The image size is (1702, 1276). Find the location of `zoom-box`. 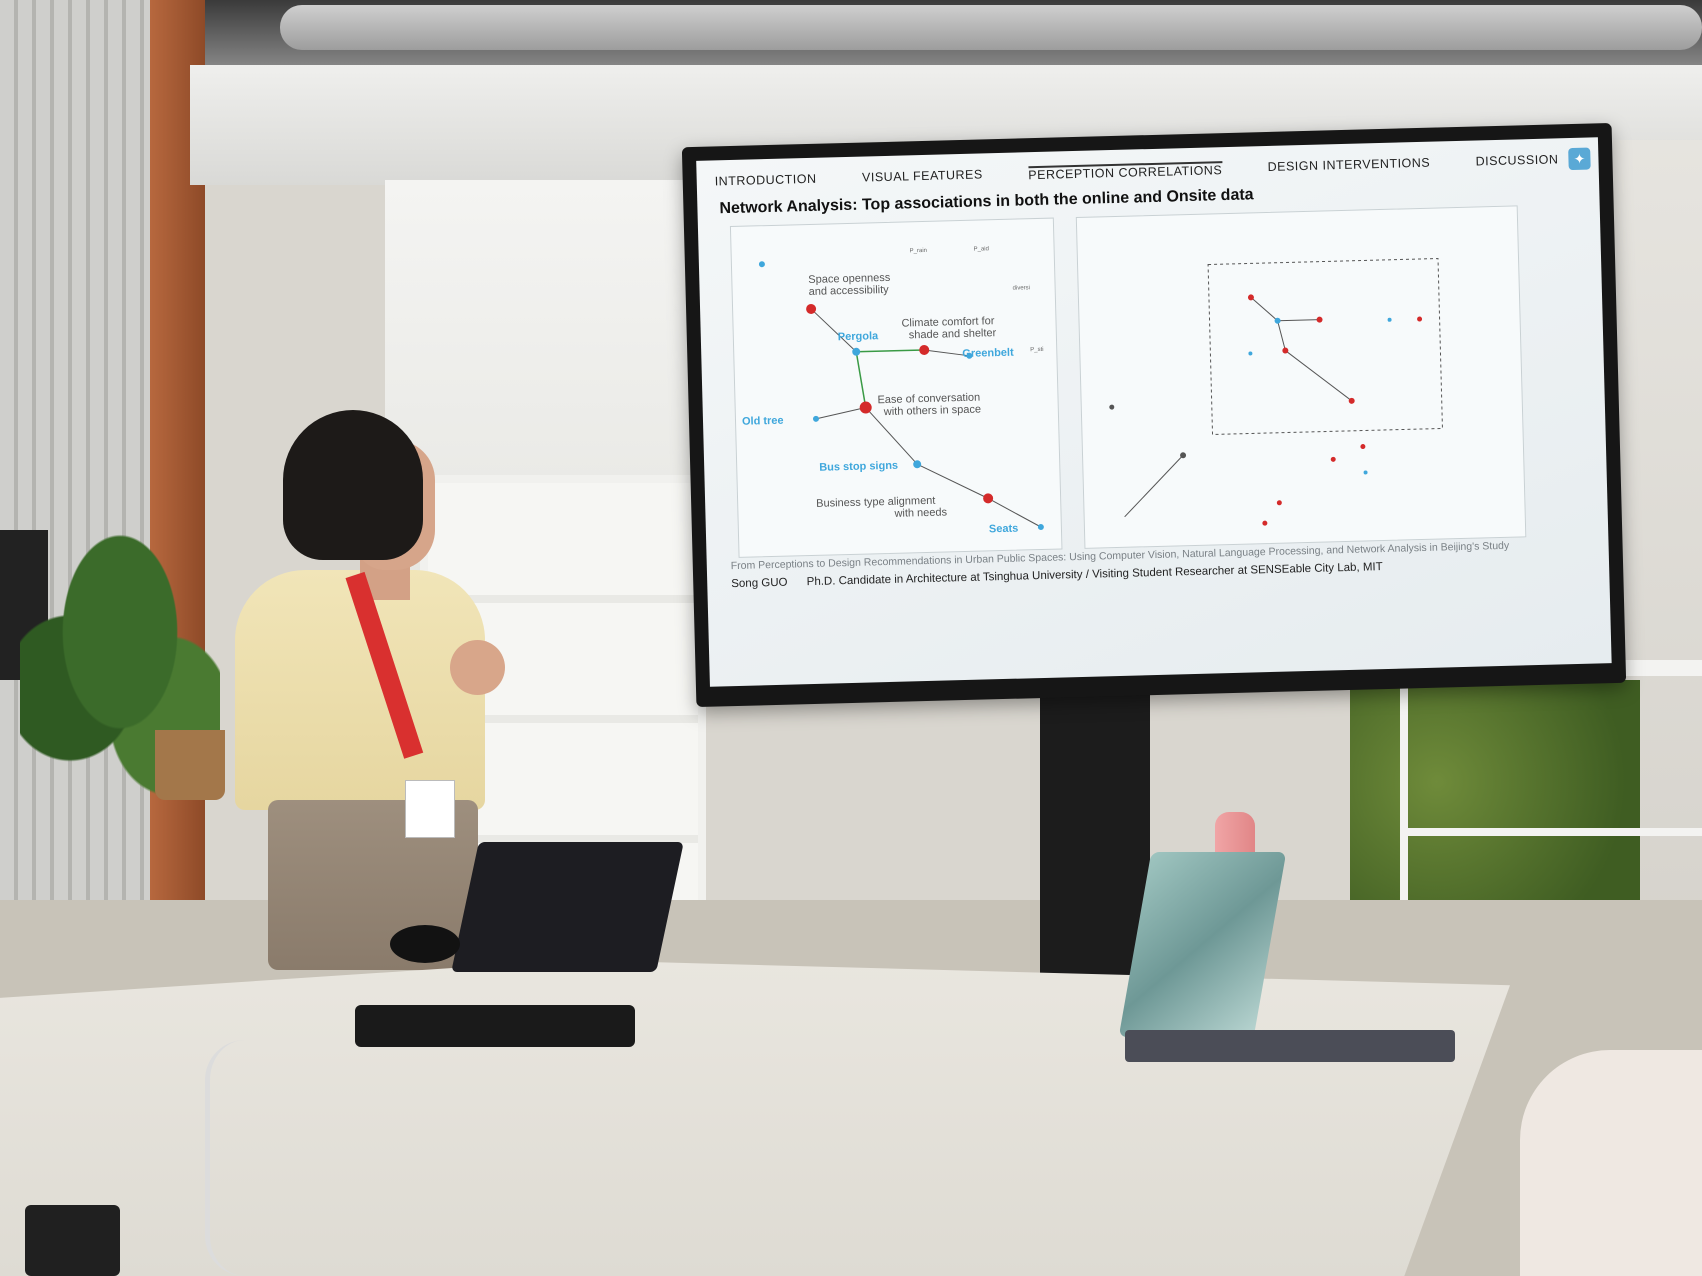

zoom-box is located at coordinates (1325, 346).